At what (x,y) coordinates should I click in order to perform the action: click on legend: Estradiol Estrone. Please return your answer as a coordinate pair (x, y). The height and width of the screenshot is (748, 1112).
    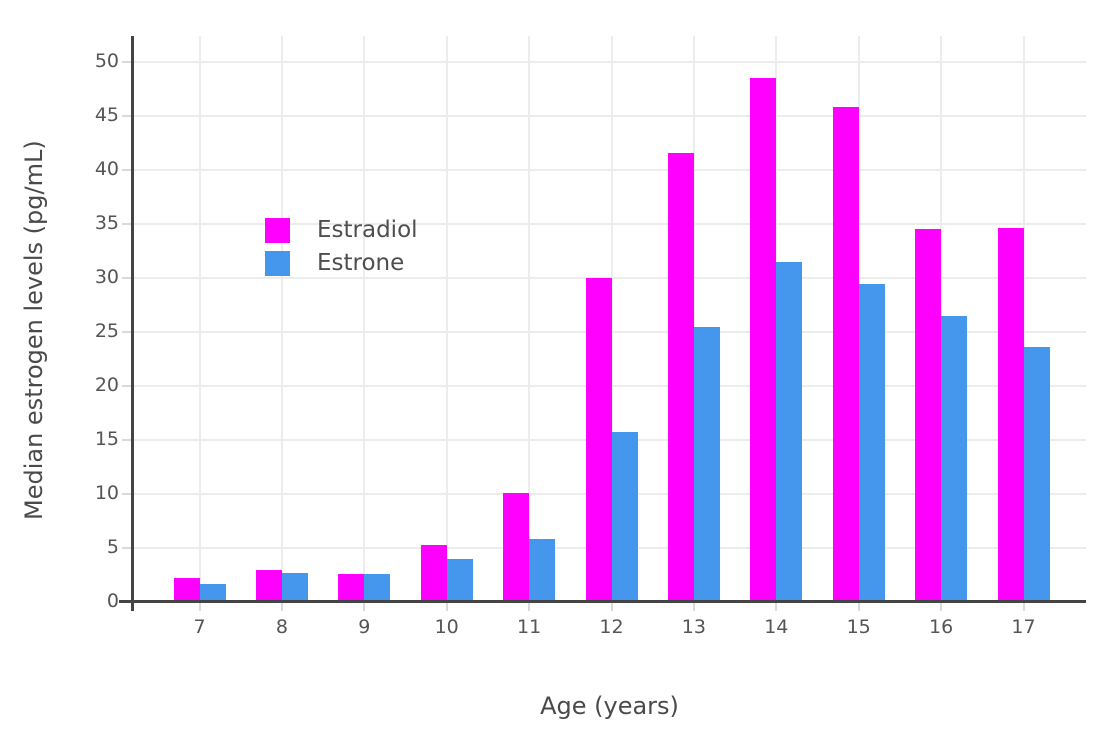
    Looking at the image, I should click on (341, 251).